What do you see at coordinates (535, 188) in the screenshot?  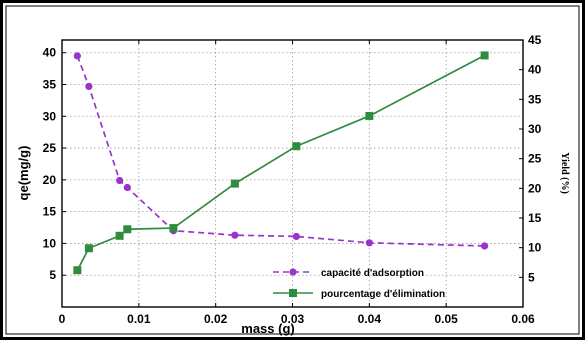 I see `y2-tick-label-3: 20` at bounding box center [535, 188].